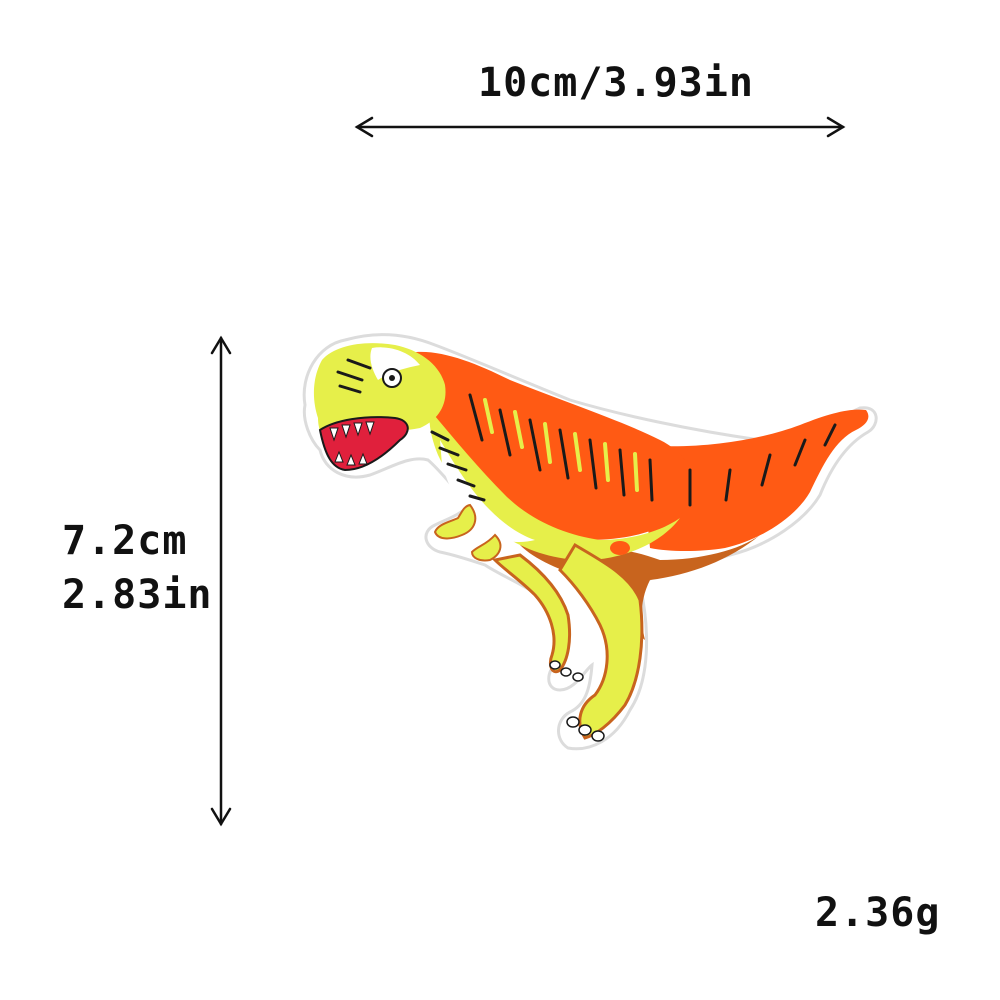 The width and height of the screenshot is (1000, 1000). Describe the element at coordinates (616, 83) in the screenshot. I see `width-label: 10cm/3.93in` at that location.